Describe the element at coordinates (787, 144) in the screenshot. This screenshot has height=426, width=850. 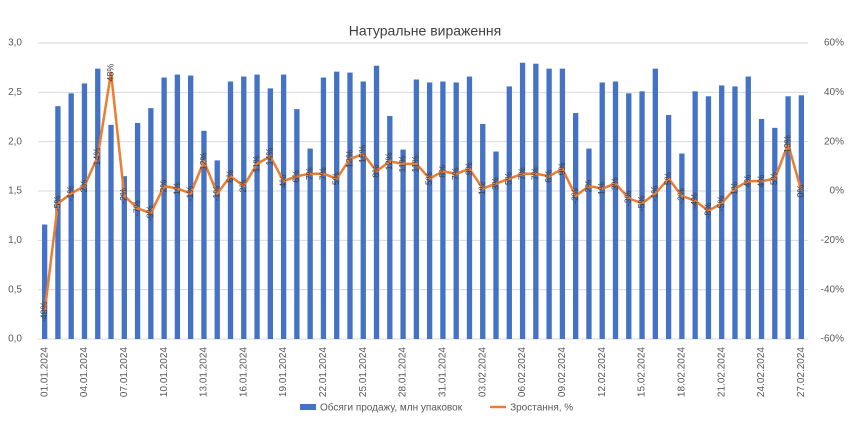
I see `data-label: 19%` at that location.